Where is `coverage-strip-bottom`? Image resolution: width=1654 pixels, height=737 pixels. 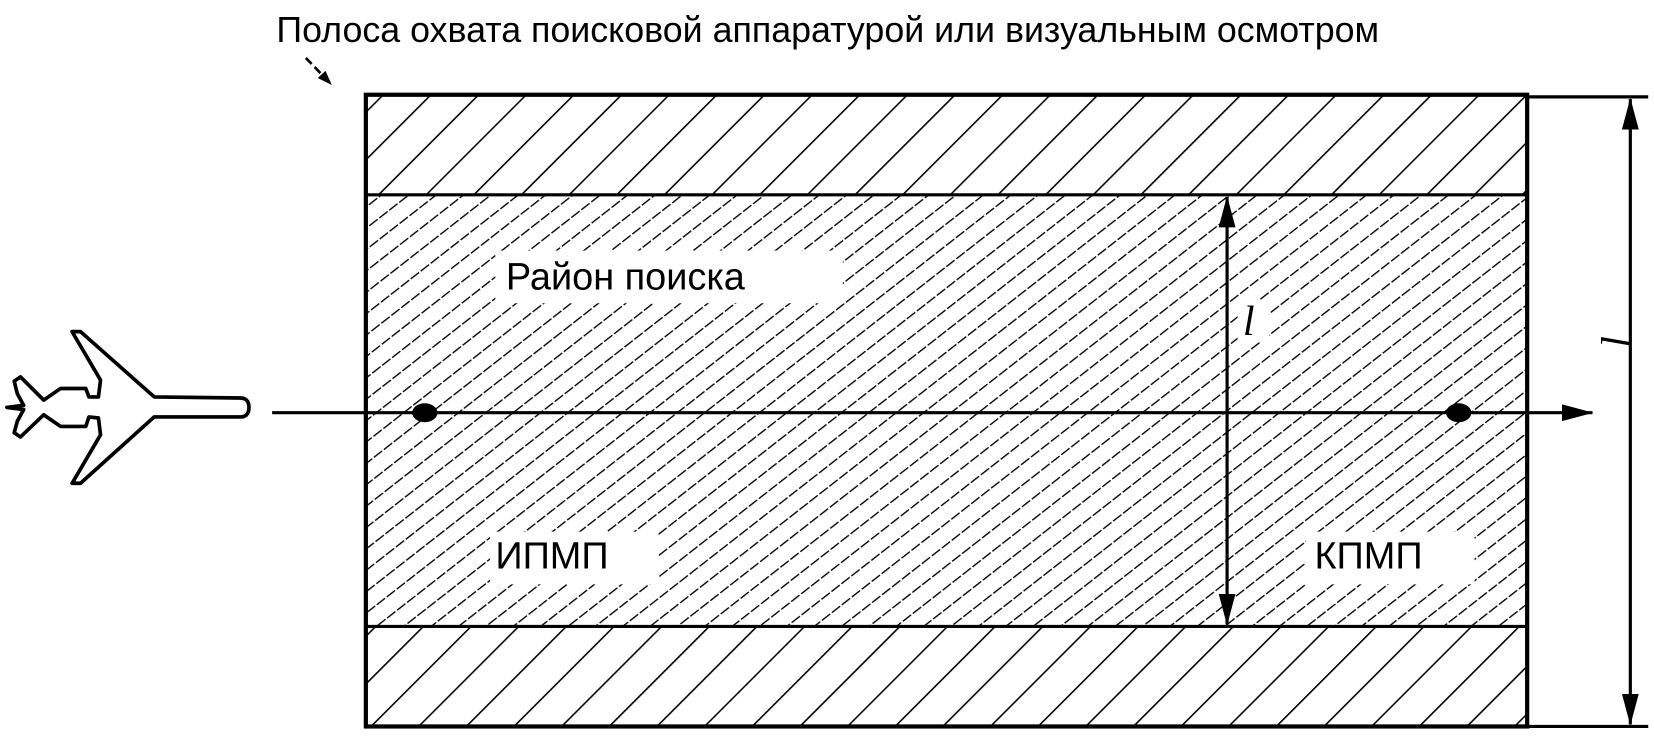 coverage-strip-bottom is located at coordinates (946, 676).